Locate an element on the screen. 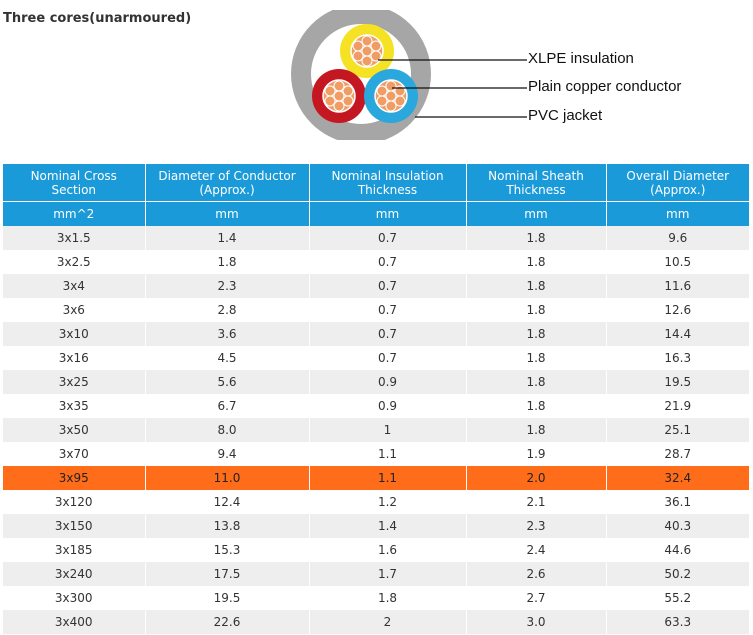 The width and height of the screenshot is (753, 635). table-cell: 3x240 is located at coordinates (74, 574).